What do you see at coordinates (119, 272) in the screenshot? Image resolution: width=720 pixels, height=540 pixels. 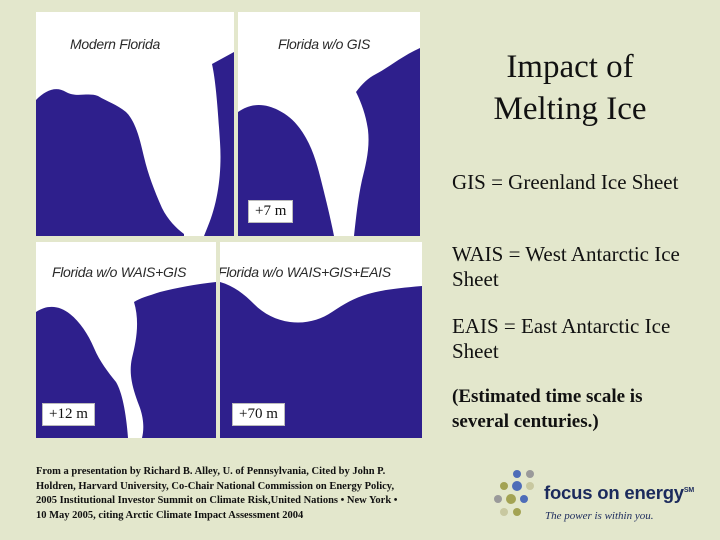 I see `no-wais-title: Florida w/o WAIS+GIS` at bounding box center [119, 272].